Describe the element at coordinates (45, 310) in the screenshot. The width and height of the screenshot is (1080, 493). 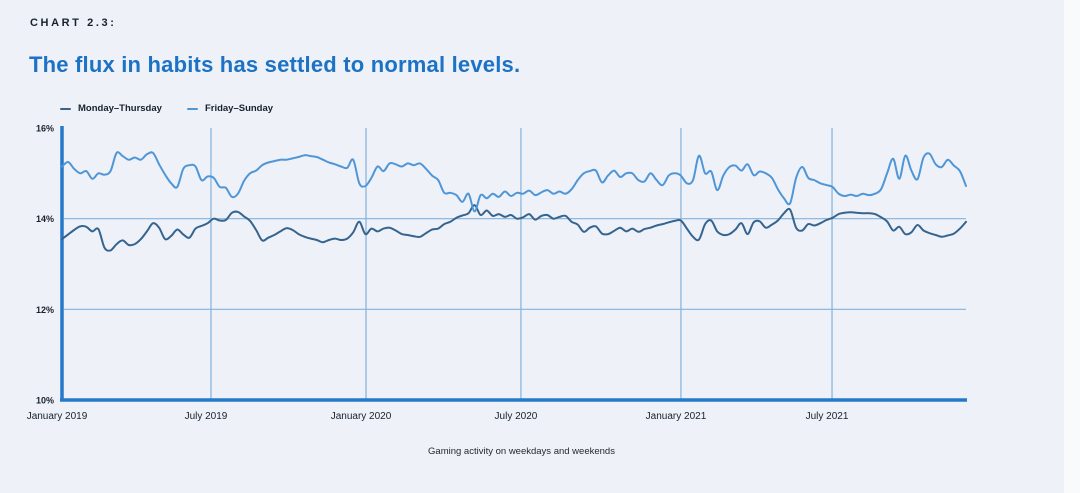
I see `y-tick-label: 12%` at that location.